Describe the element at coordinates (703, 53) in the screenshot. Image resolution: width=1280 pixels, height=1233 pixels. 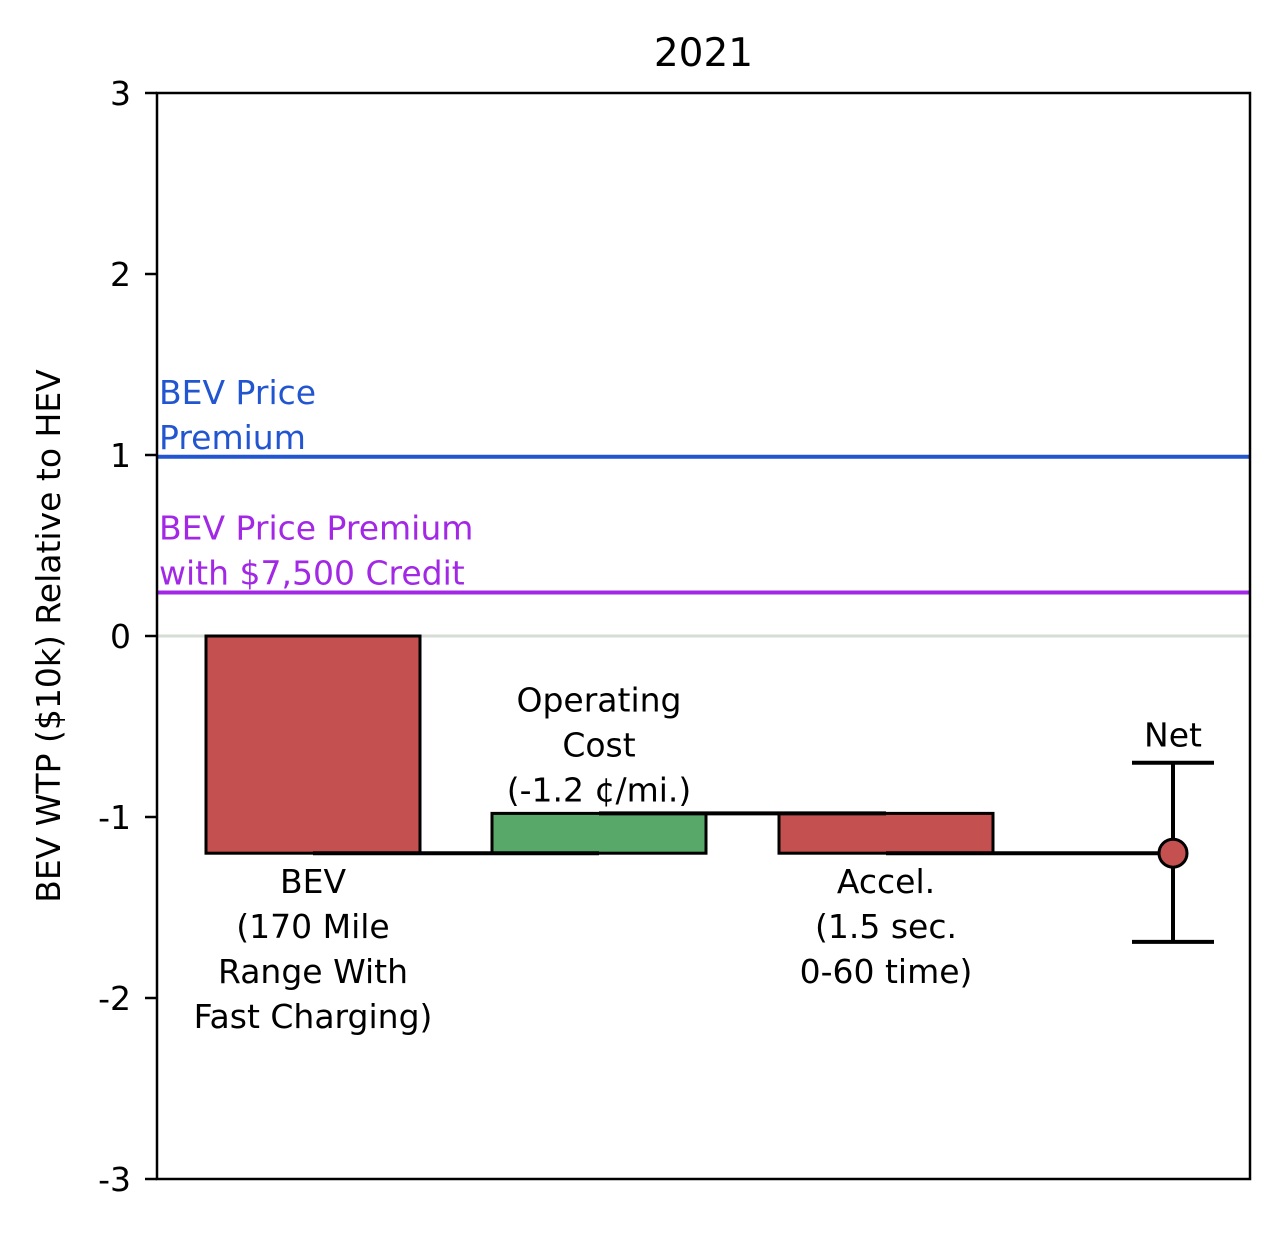
I see `chart-title: 2021` at that location.